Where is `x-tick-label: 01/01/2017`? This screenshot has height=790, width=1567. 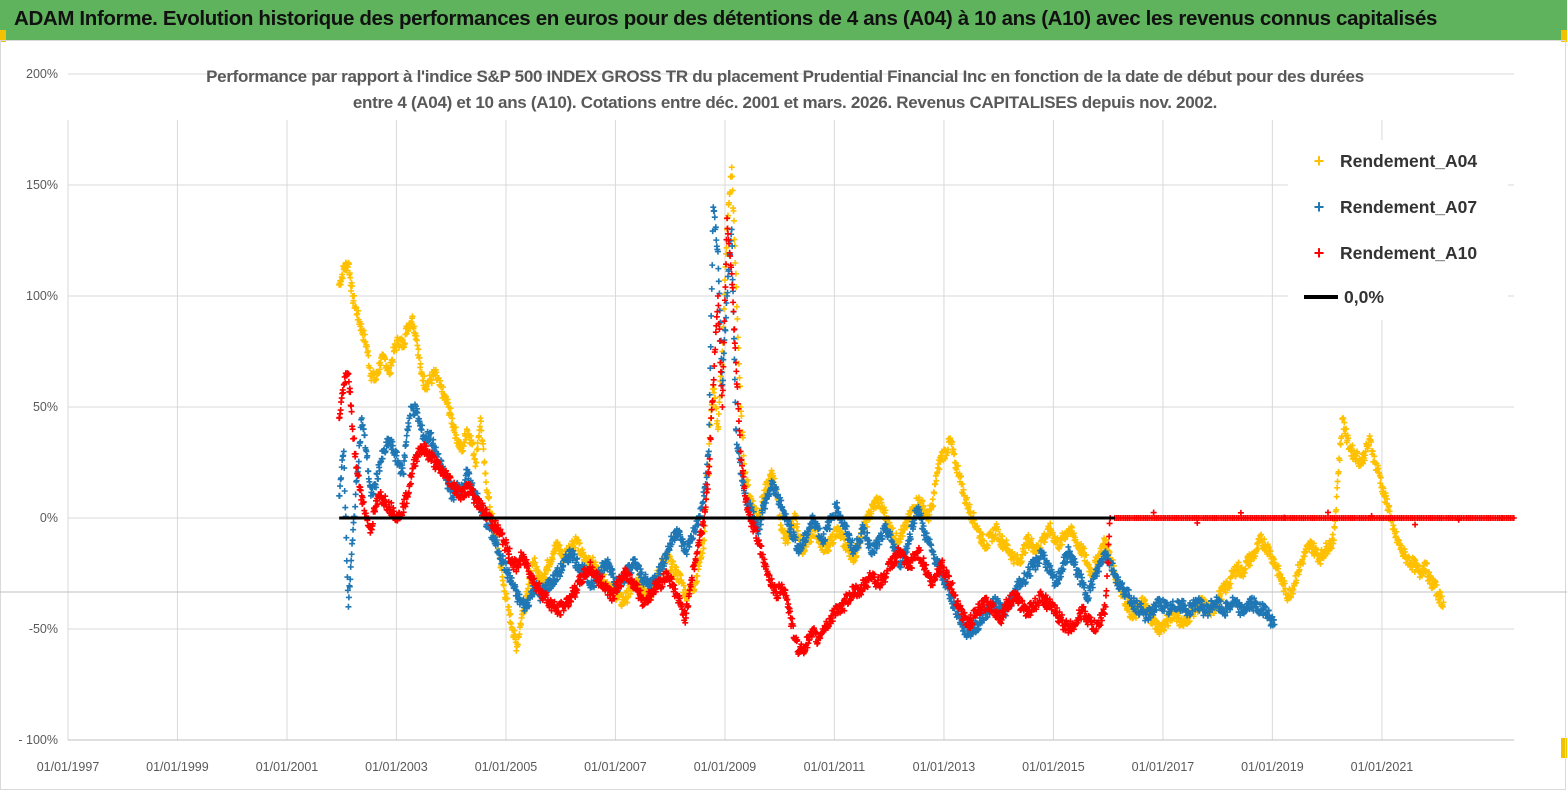
x-tick-label: 01/01/2017 is located at coordinates (1163, 767).